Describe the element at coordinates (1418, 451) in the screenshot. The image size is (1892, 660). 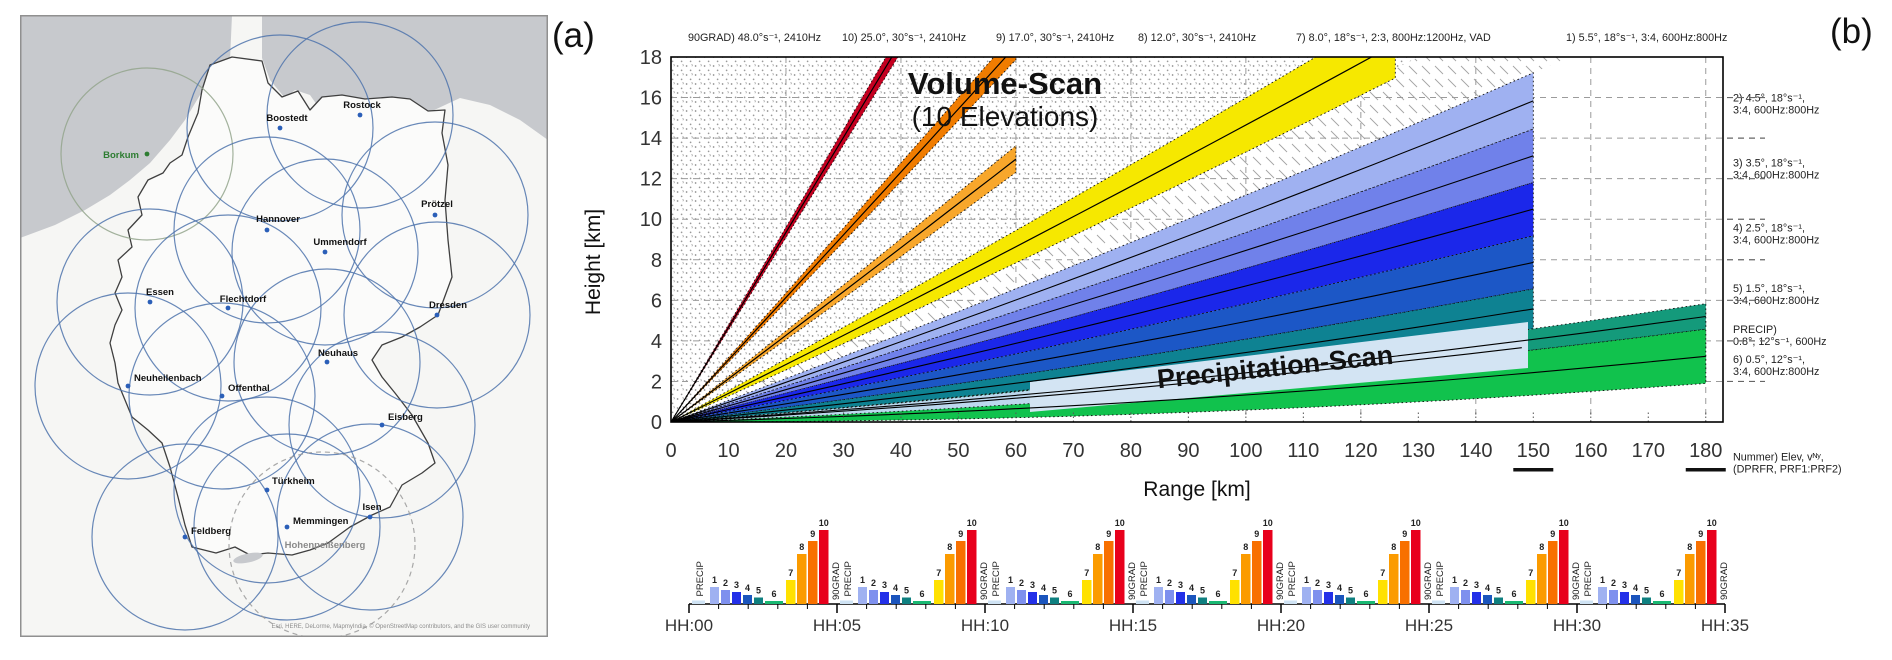
I see `xtick-130: 130` at that location.